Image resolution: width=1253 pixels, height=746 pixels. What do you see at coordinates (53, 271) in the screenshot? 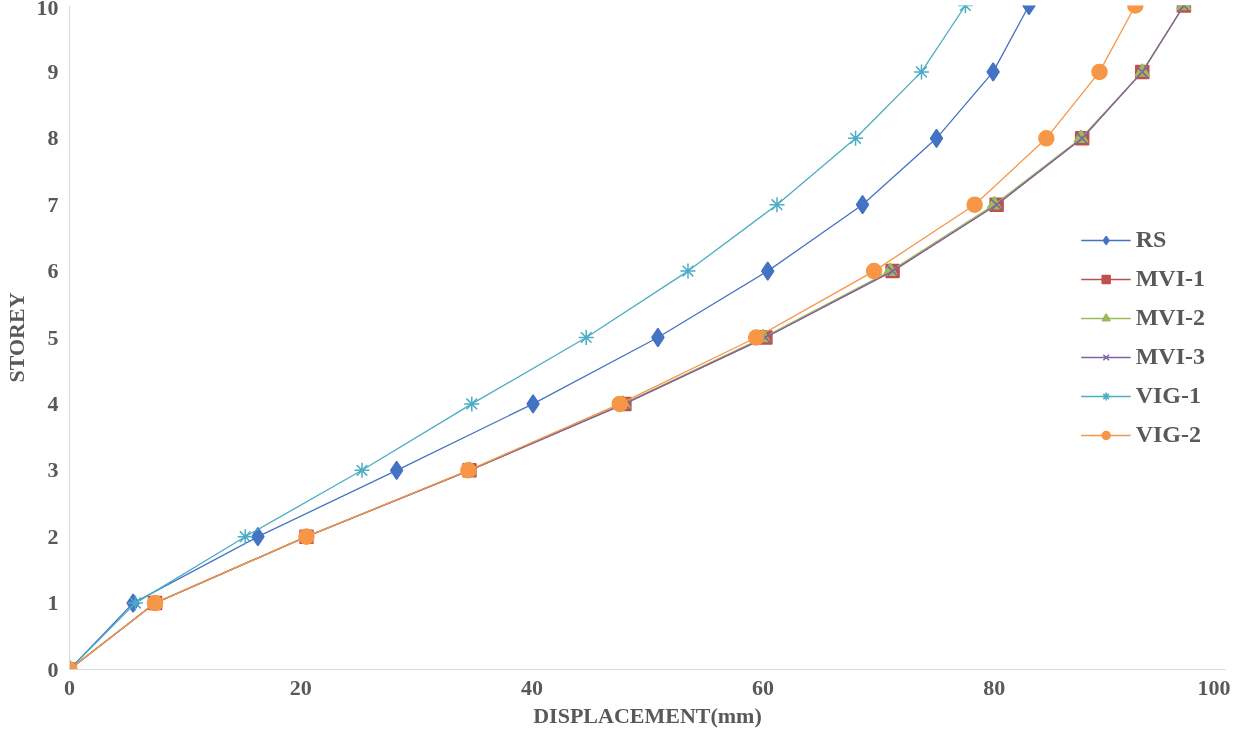
I see `y-tick-label: 6` at bounding box center [53, 271].